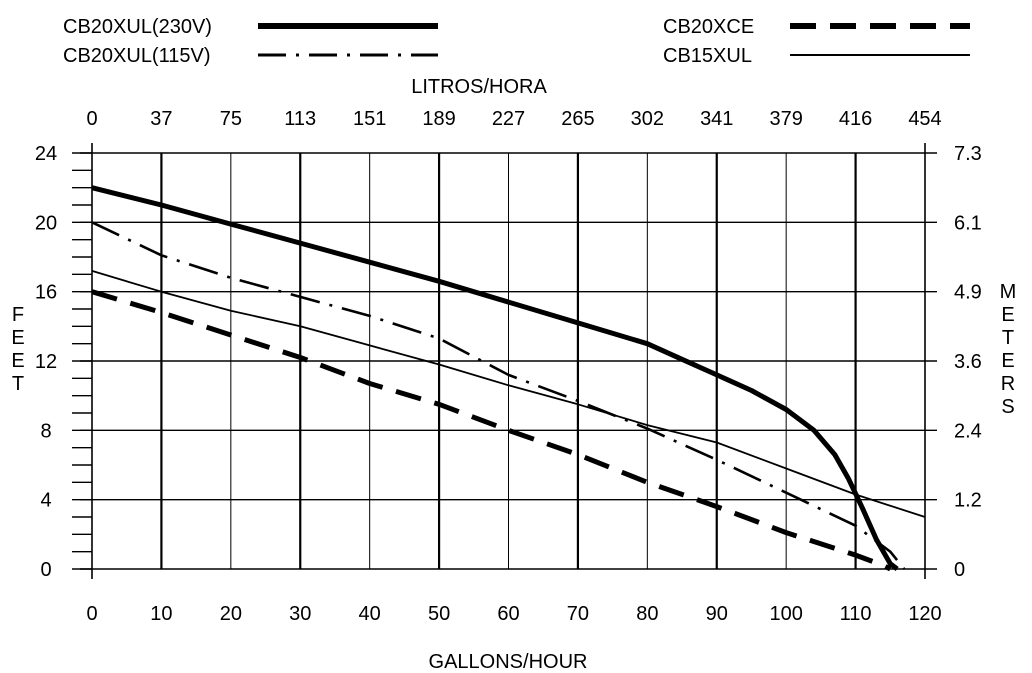 The height and width of the screenshot is (673, 1032). What do you see at coordinates (924, 119) in the screenshot?
I see `top-x-tick-label: 454` at bounding box center [924, 119].